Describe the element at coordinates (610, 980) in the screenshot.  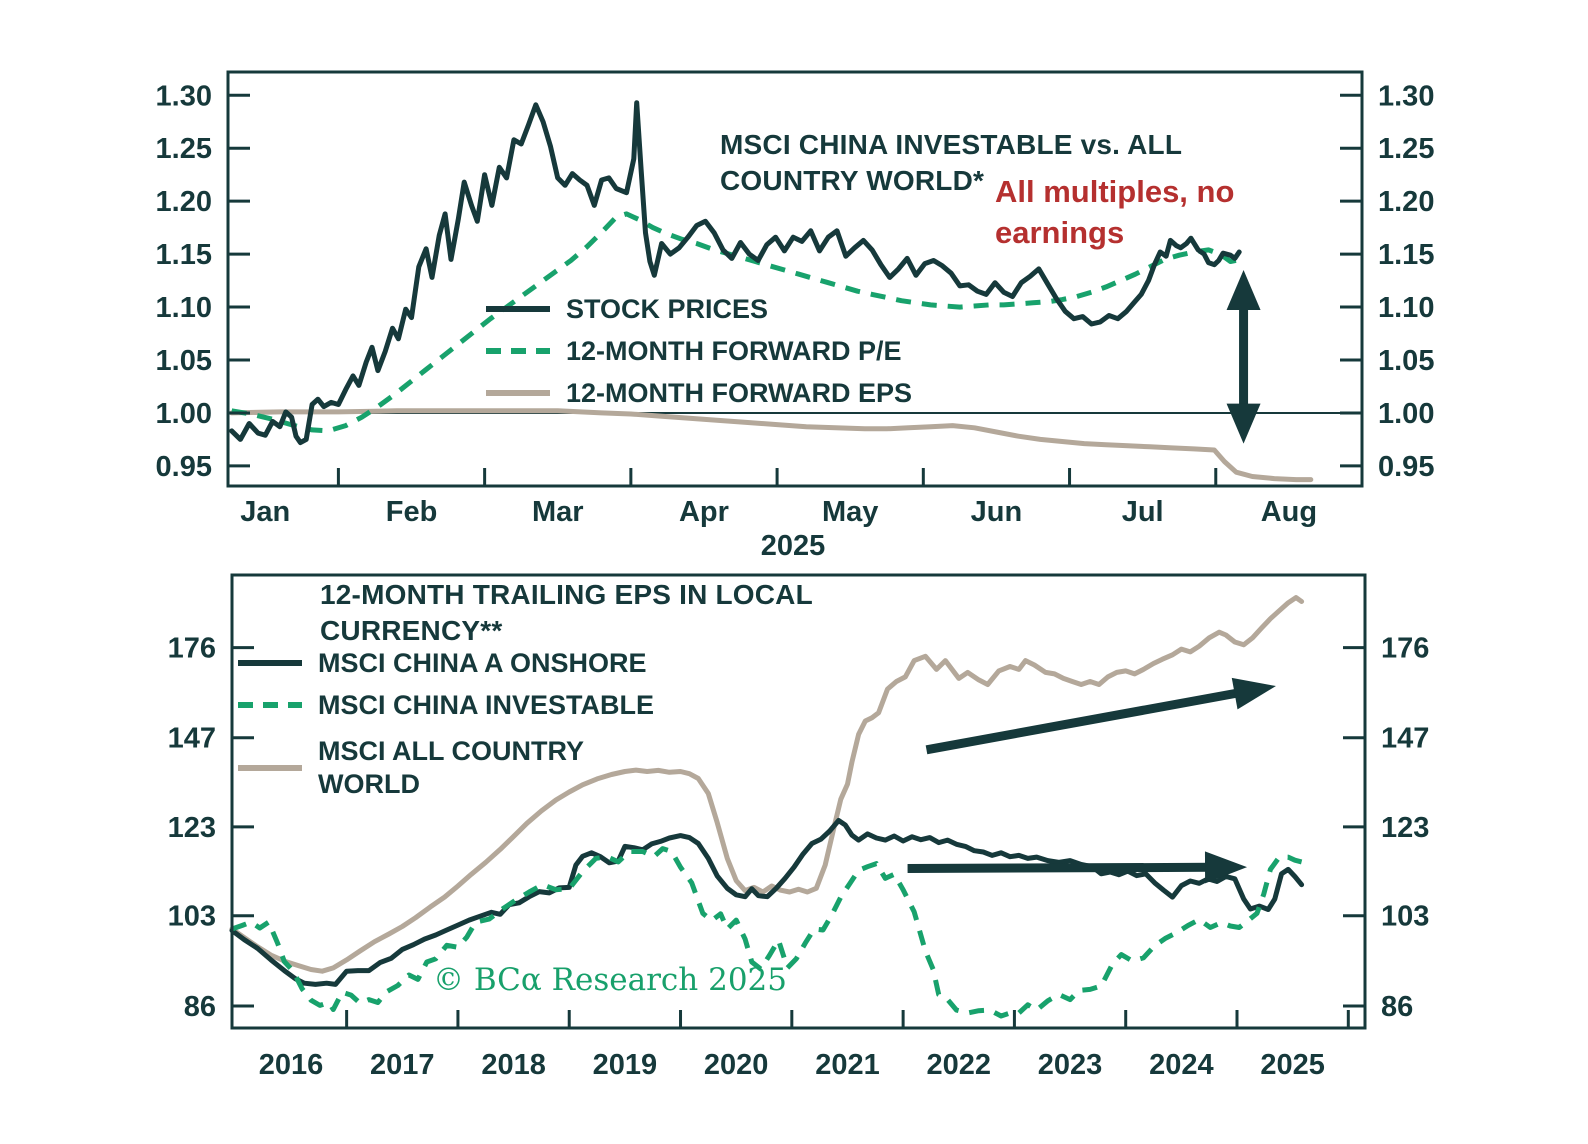
I see `bca-research-copyright: © BCα Research 2025` at that location.